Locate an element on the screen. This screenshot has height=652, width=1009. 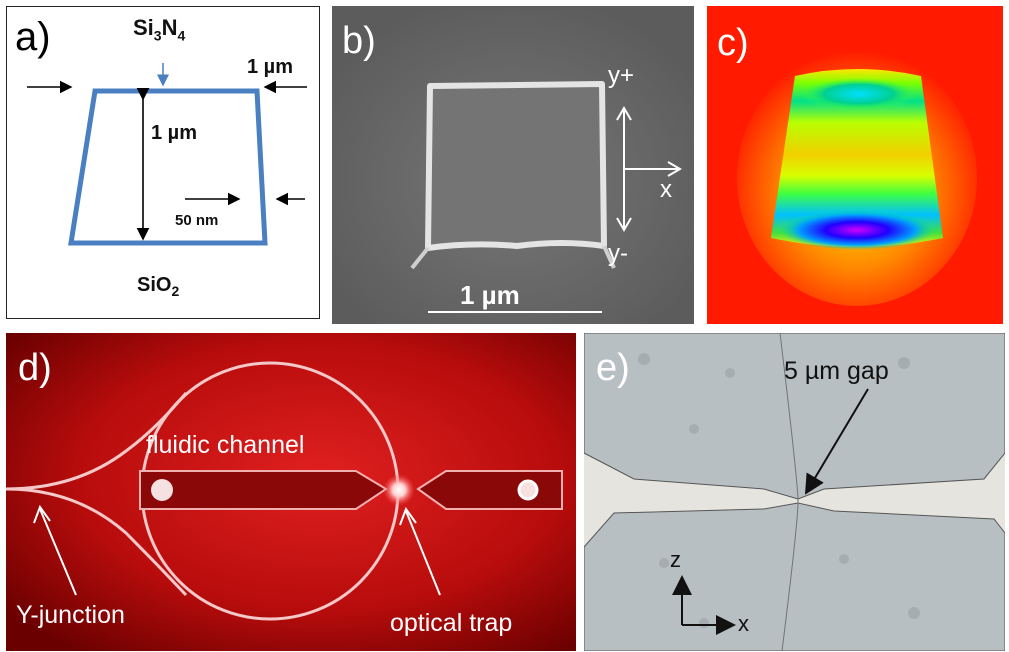
gap-pointer-arrow is located at coordinates (836, 441).